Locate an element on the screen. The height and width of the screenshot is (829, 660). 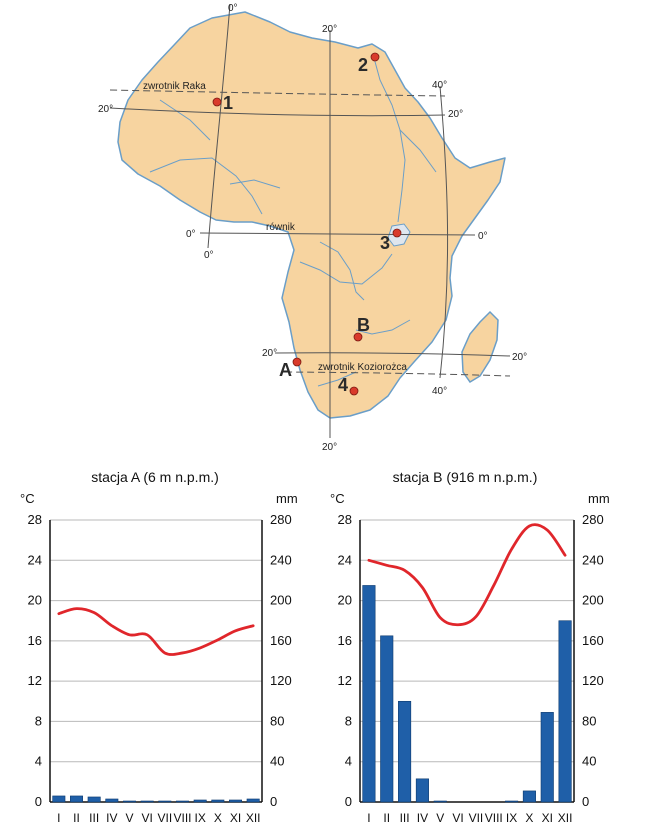
point-b: B is located at coordinates (361, 328).